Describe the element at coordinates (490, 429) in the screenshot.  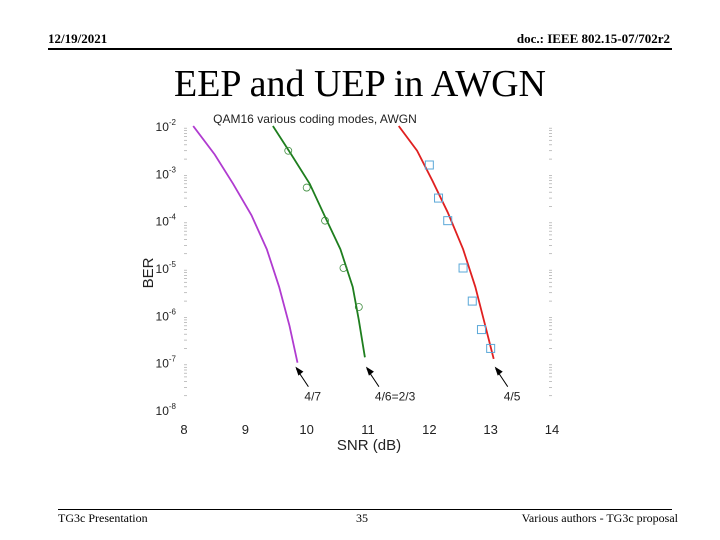
I see `x-tick-label: 13` at that location.